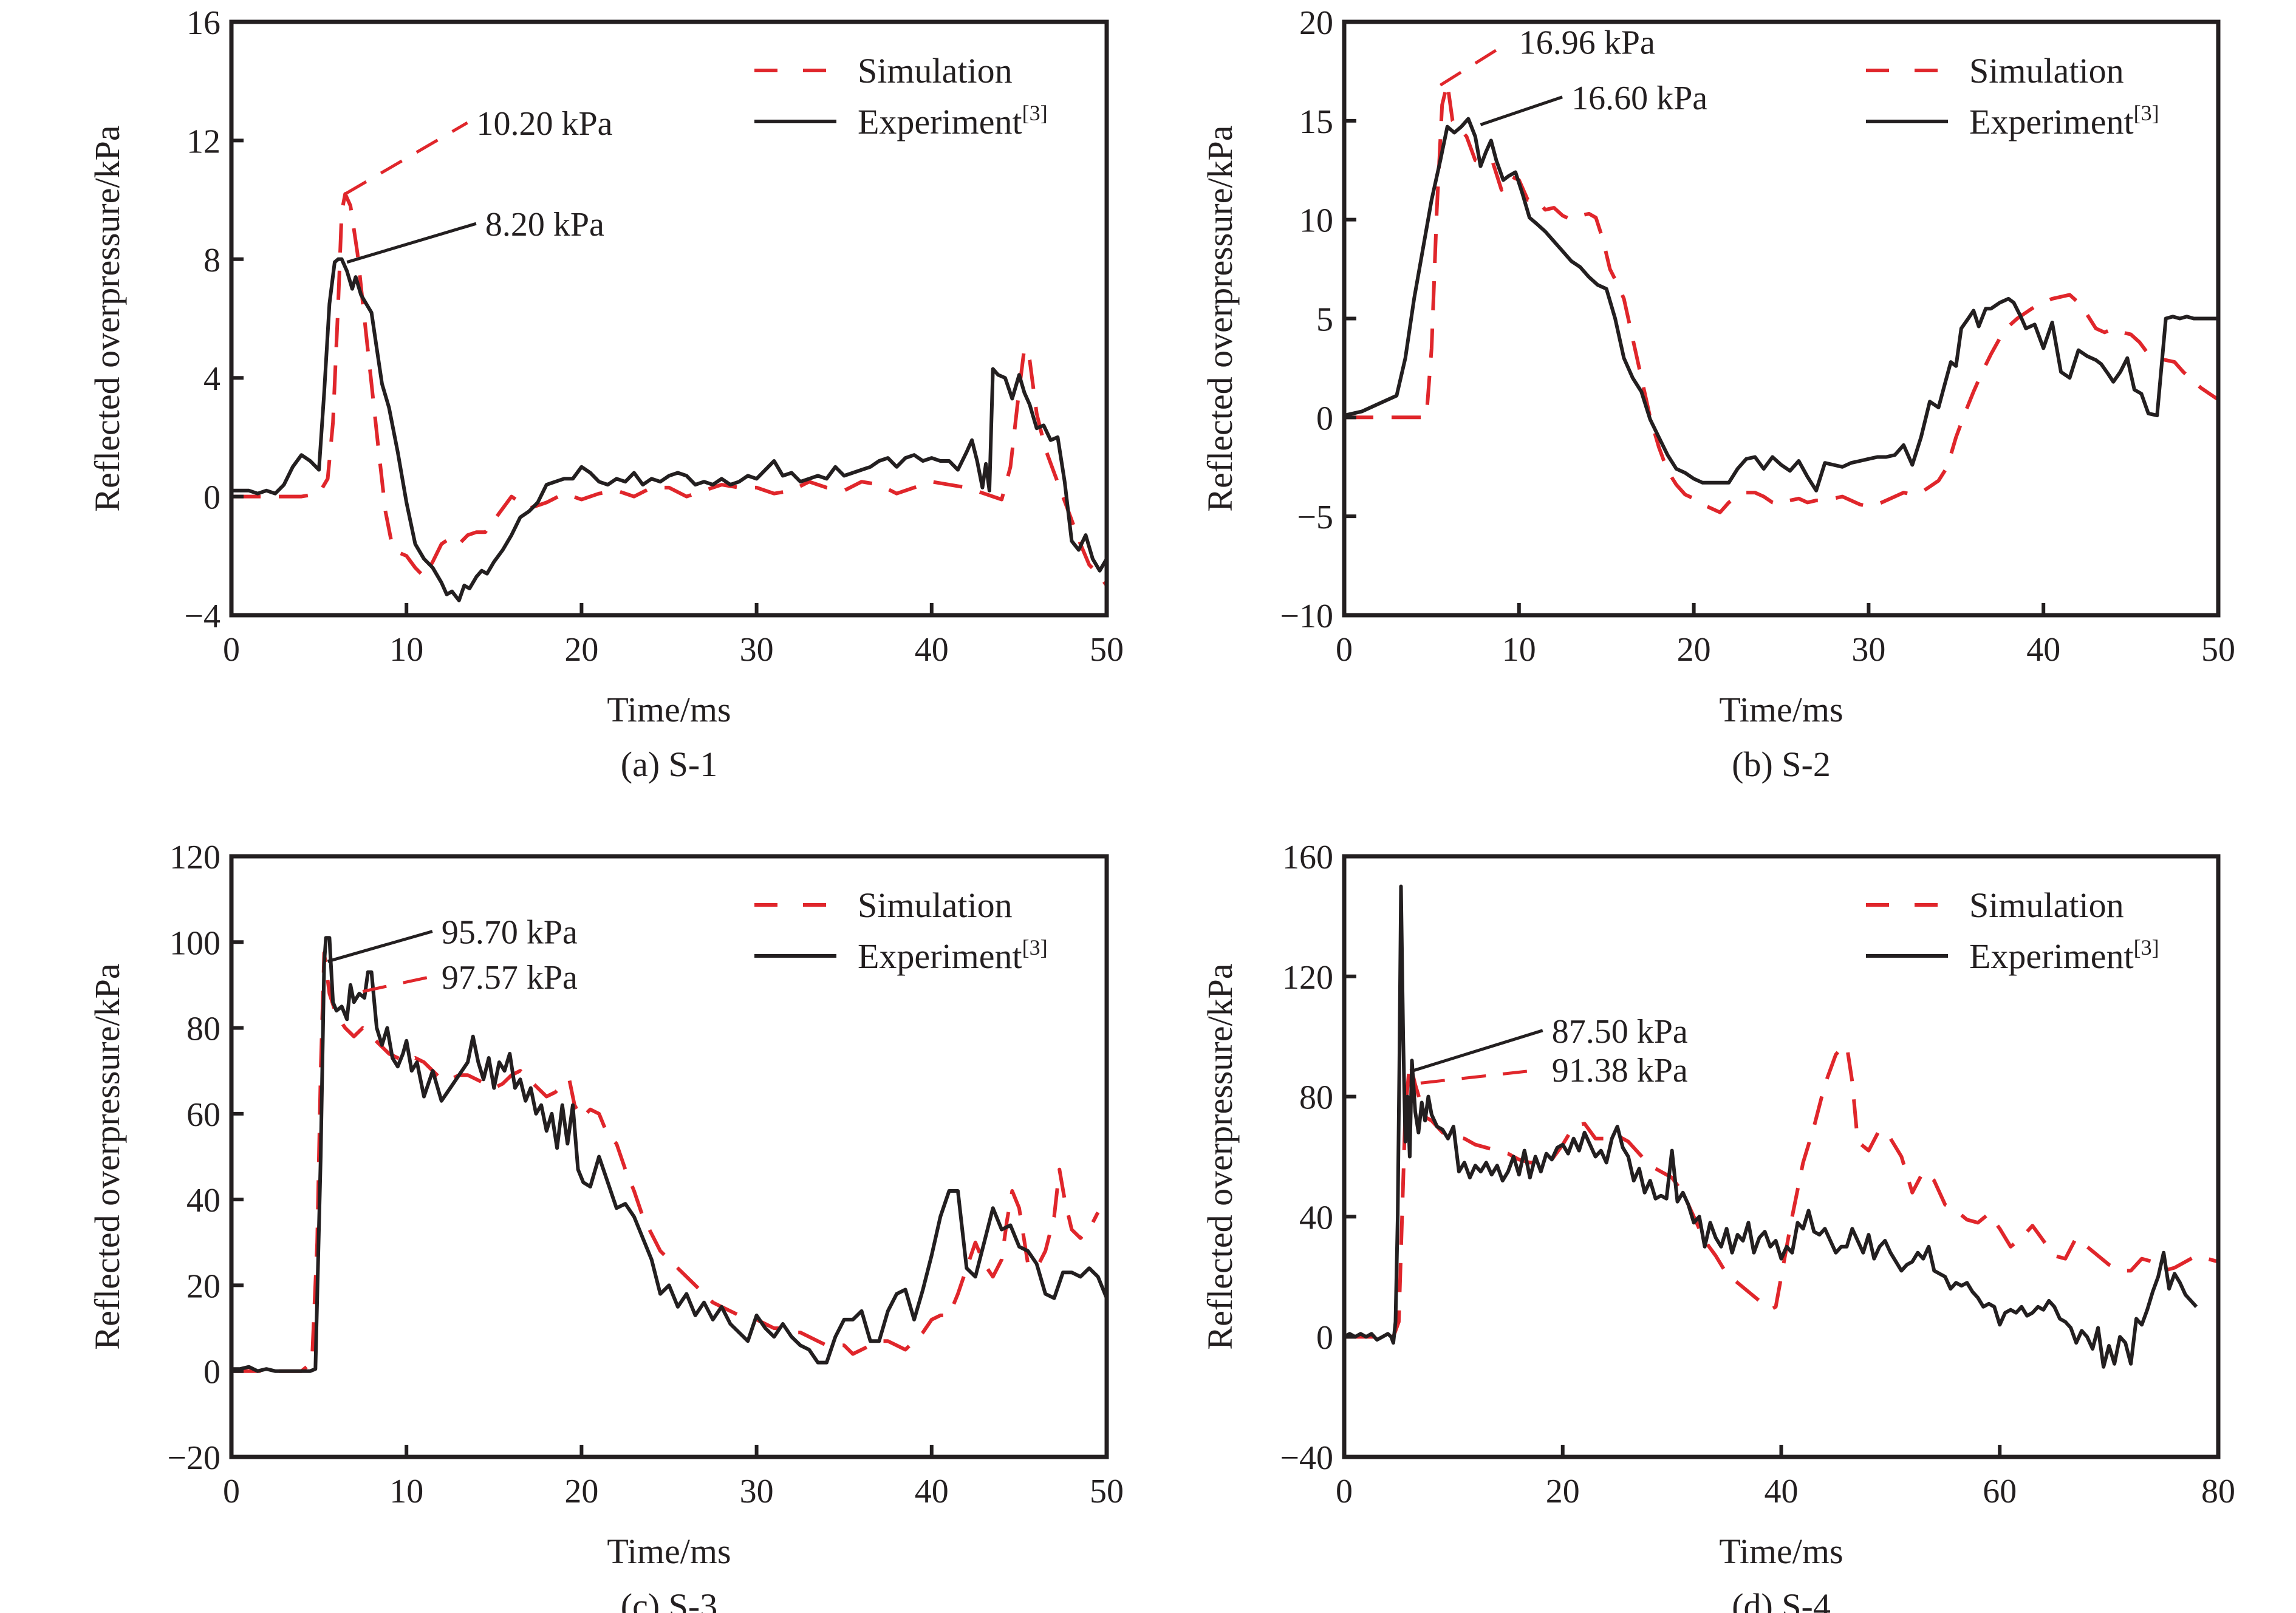  Describe the element at coordinates (193, 1458) in the screenshot. I see `y-tick-label: −20` at that location.